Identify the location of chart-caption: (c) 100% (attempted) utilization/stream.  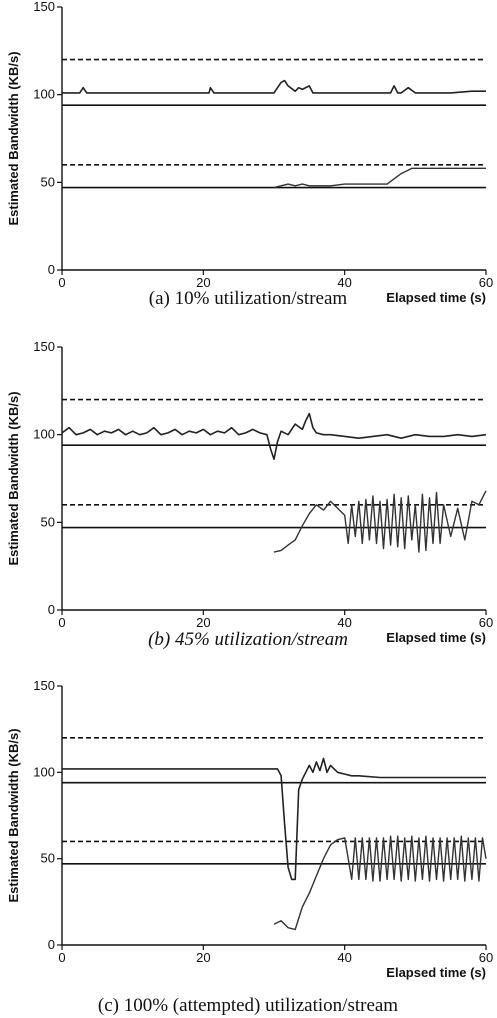
(248, 1005).